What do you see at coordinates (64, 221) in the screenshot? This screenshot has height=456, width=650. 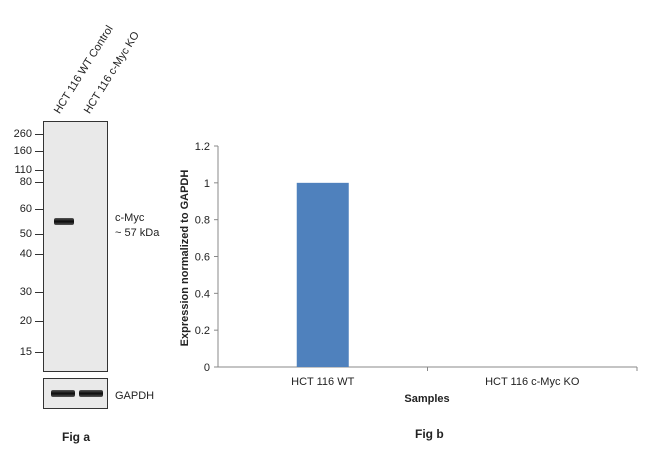 I see `cmyc-band-wt` at bounding box center [64, 221].